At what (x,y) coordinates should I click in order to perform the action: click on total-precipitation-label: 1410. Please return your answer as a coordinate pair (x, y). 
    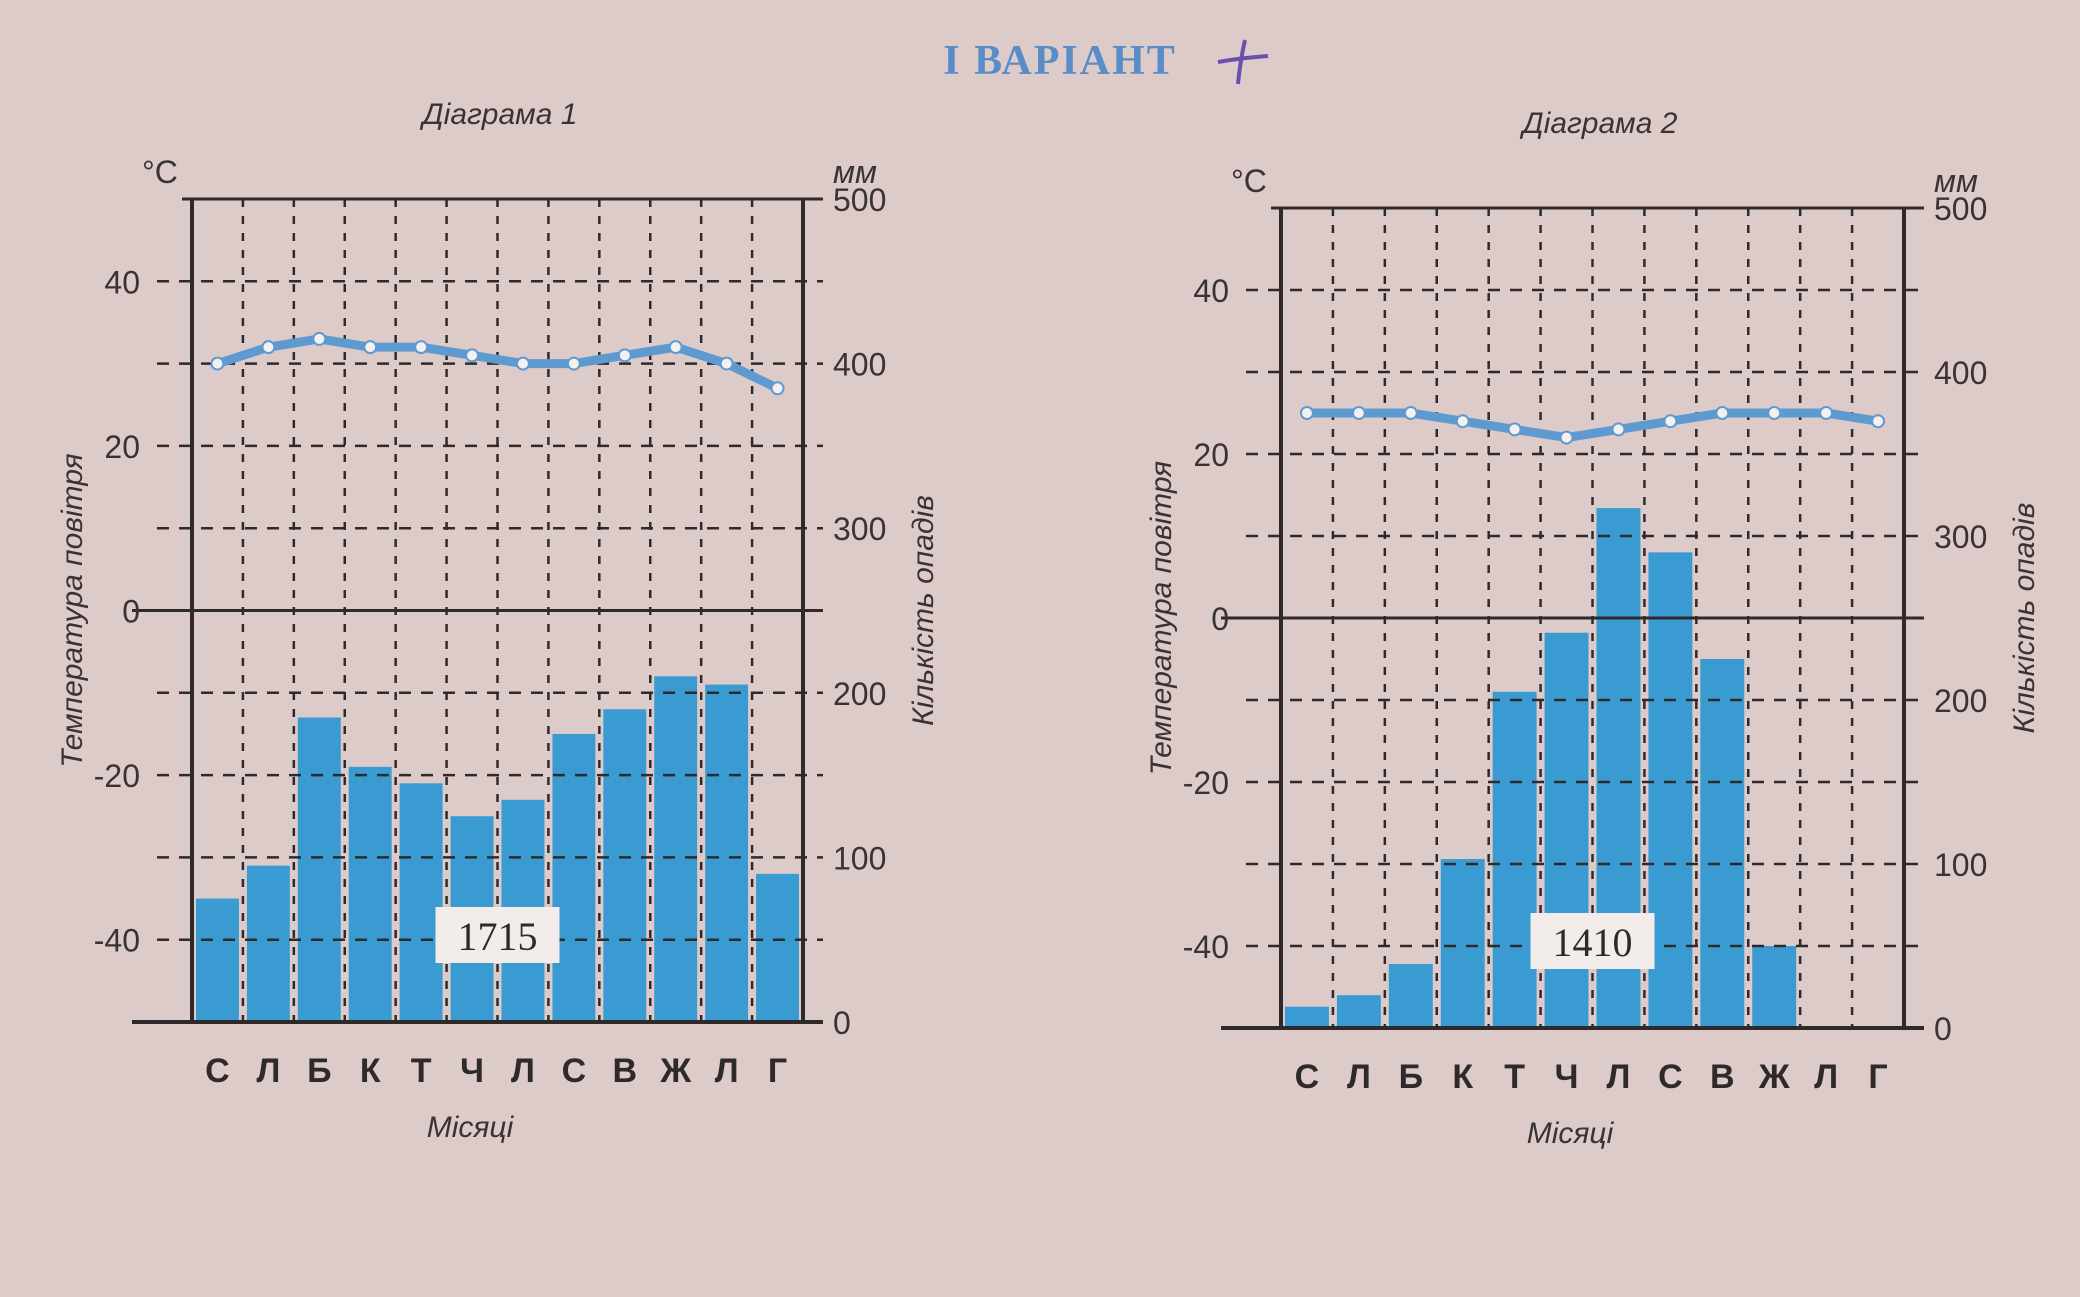
    Looking at the image, I should click on (1593, 942).